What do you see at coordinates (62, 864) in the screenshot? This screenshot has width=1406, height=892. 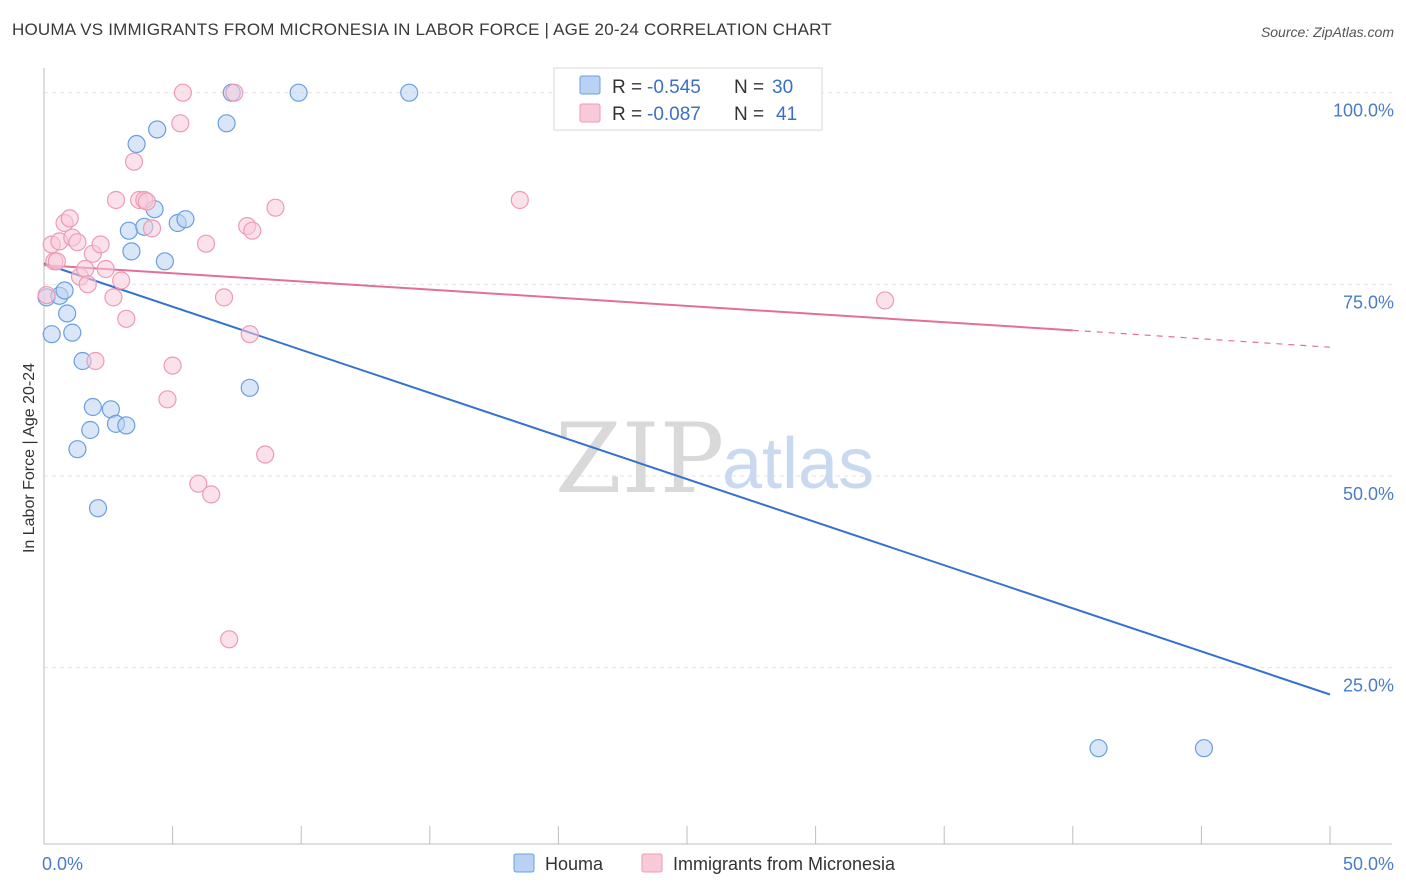 I see `x-tick-label-min: 0.0%` at bounding box center [62, 864].